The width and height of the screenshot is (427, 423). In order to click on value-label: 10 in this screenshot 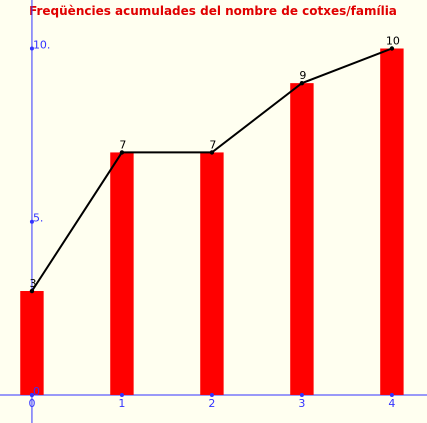, I will do `click(393, 41)`.